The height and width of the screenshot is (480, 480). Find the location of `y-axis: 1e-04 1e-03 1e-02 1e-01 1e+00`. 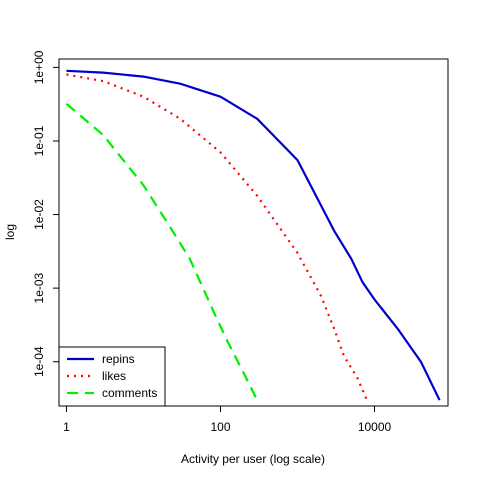

y-axis: 1e-04 1e-03 1e-02 1e-01 1e+00 is located at coordinates (45, 213).